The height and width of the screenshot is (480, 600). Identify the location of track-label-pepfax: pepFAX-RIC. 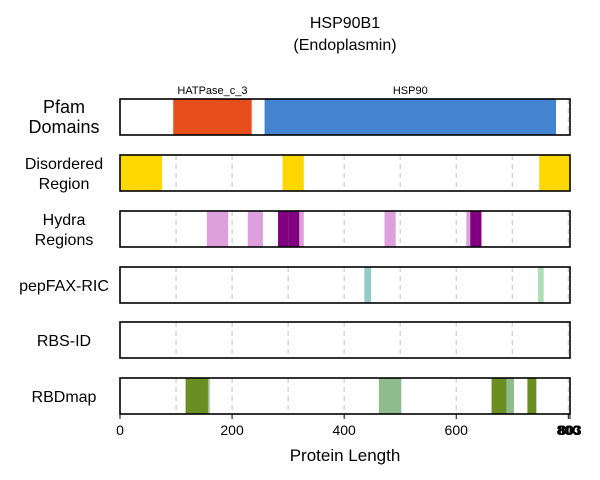
(64, 286).